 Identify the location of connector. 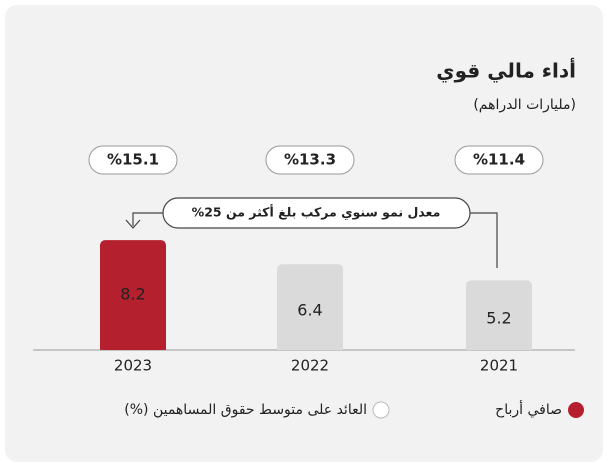
(315, 240).